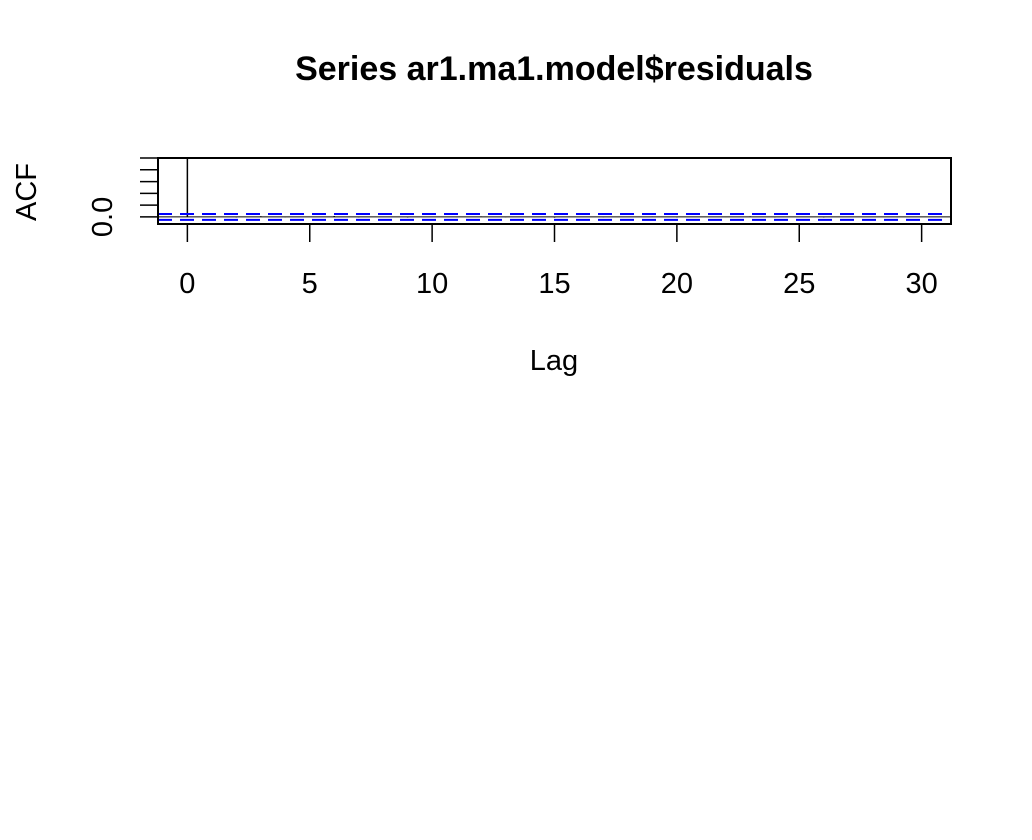 This screenshot has height=840, width=1032. I want to click on acf-bars, so click(554, 188).